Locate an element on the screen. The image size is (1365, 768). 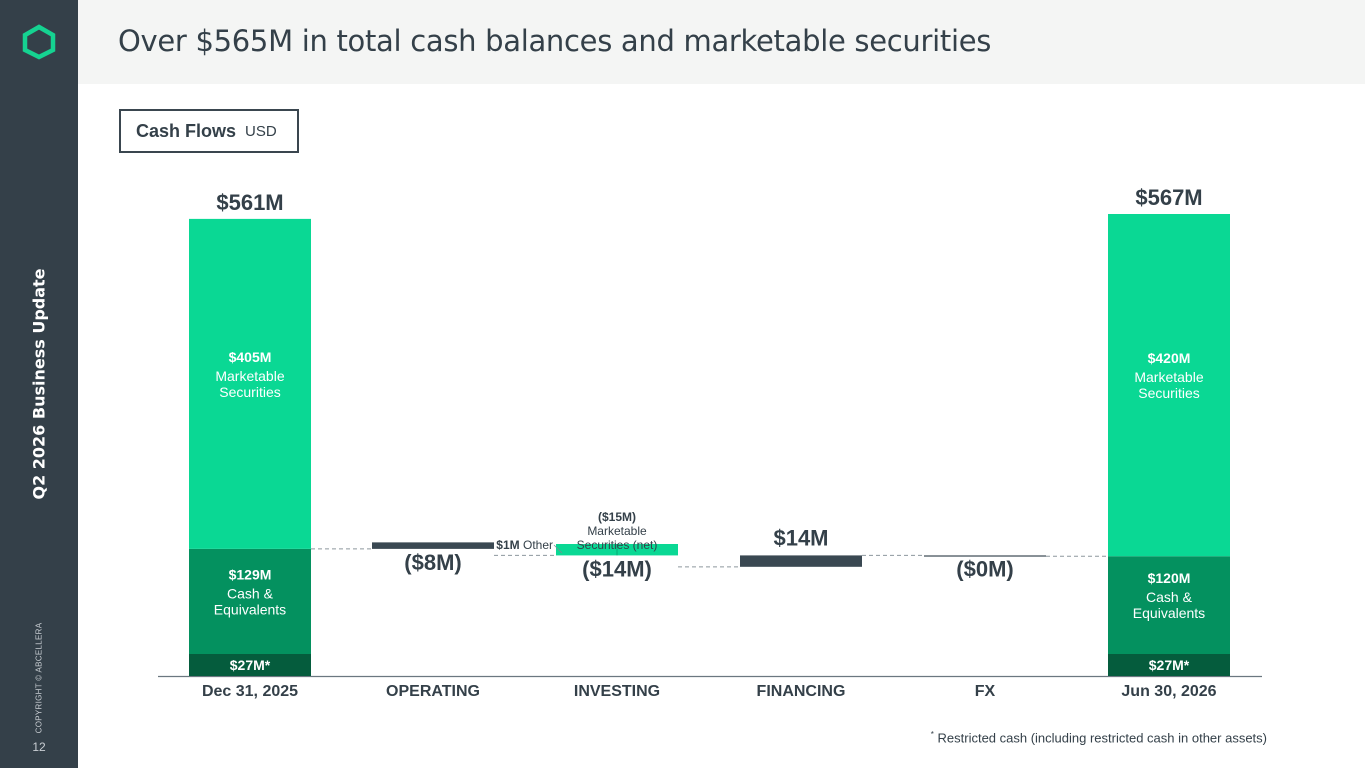
legend-unit: USD is located at coordinates (261, 131).